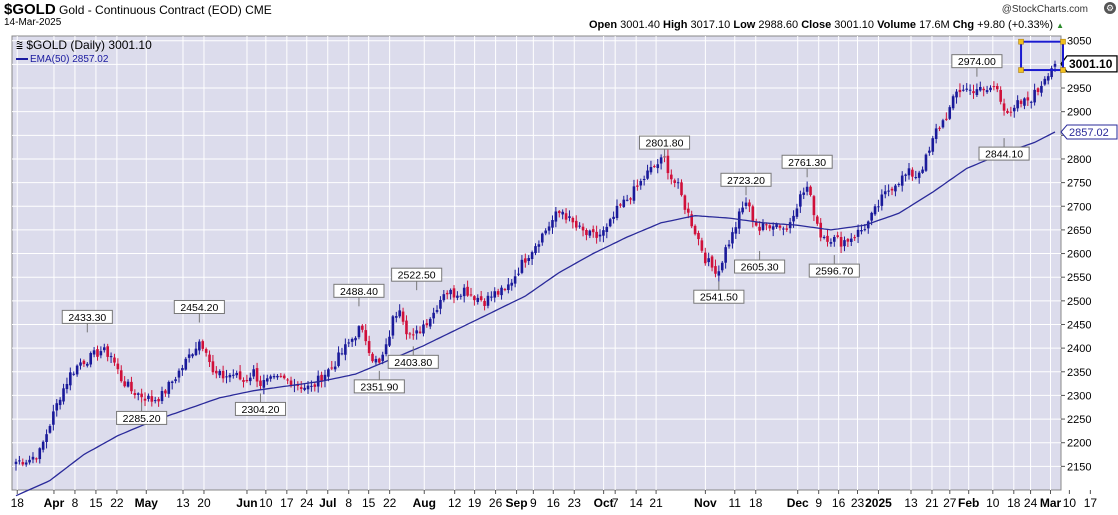 This screenshot has width=1118, height=515. I want to click on x-tick-label: Aug, so click(424, 503).